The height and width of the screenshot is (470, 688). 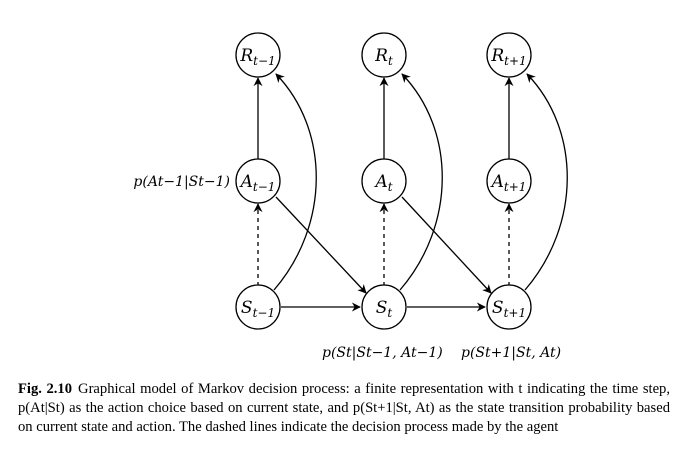 I want to click on node-s-next: St+1, so click(x=509, y=307).